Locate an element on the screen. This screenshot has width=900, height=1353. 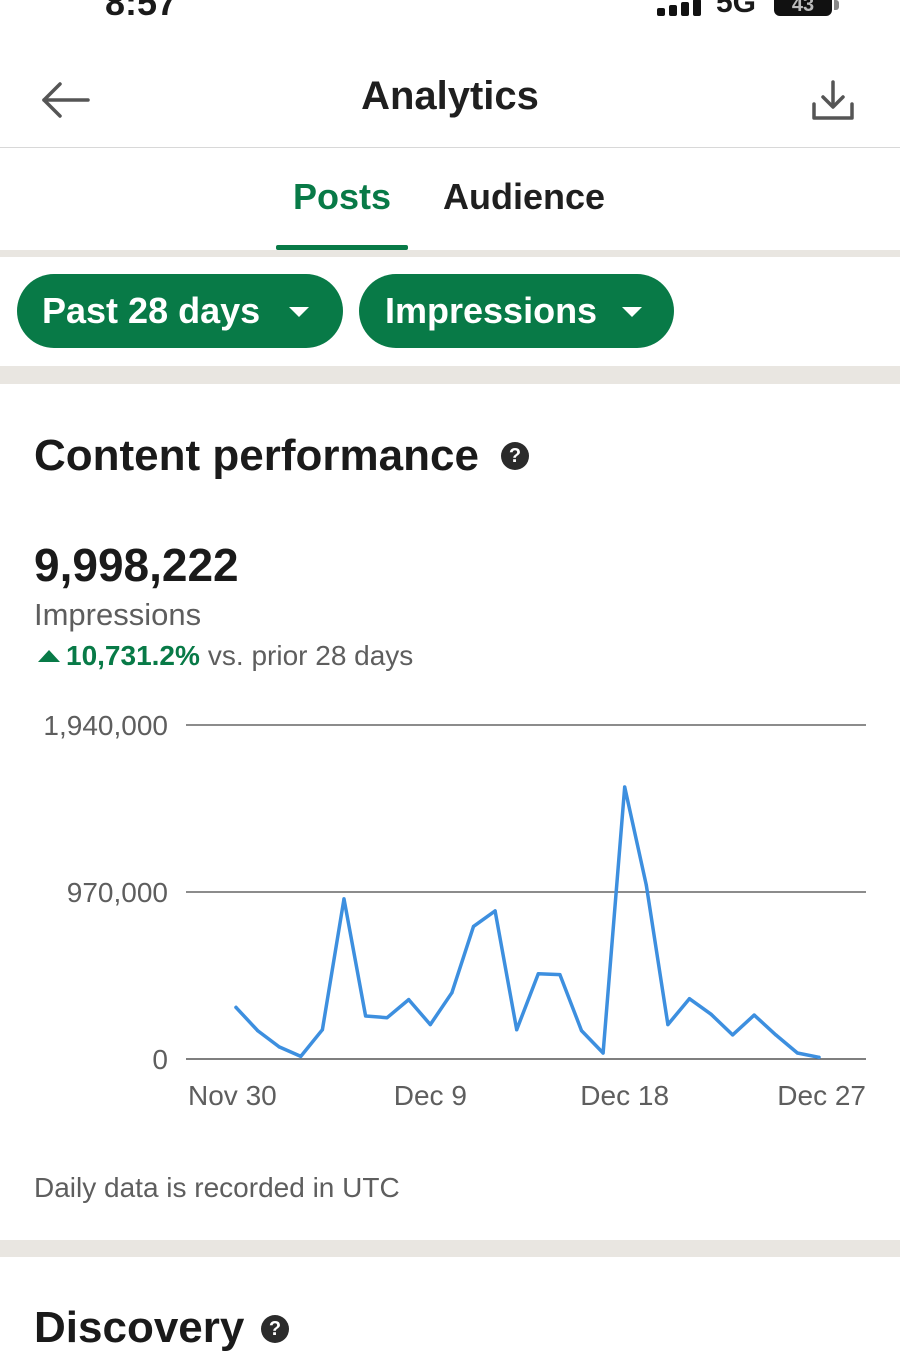
battery-tip is located at coordinates (836, 5).